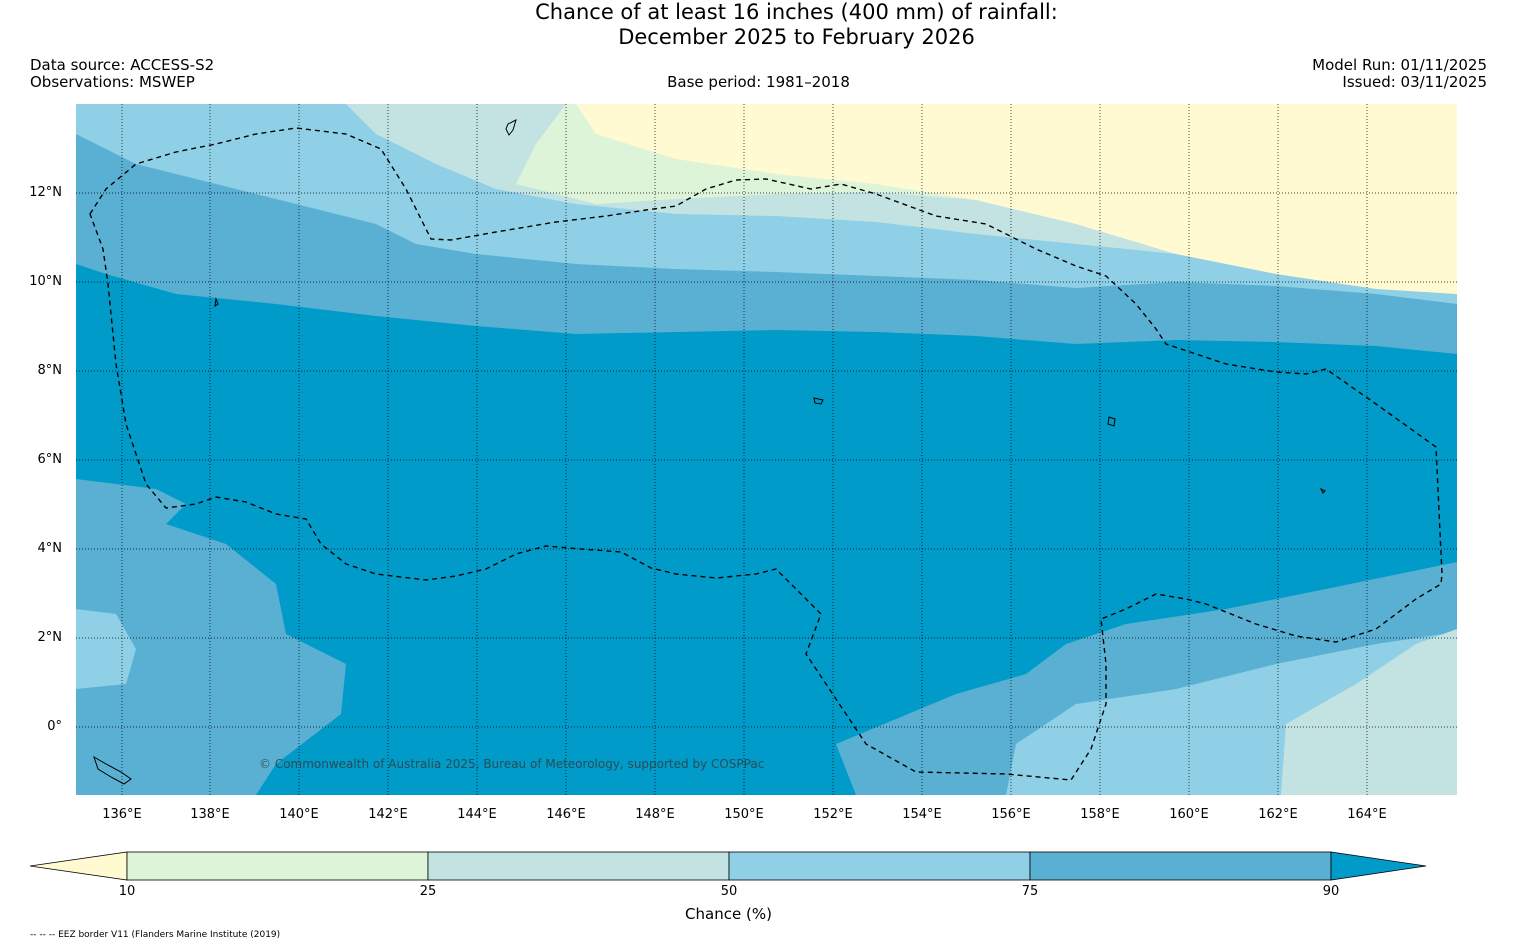  I want to click on zone-50-75-southwest, so click(106, 649).